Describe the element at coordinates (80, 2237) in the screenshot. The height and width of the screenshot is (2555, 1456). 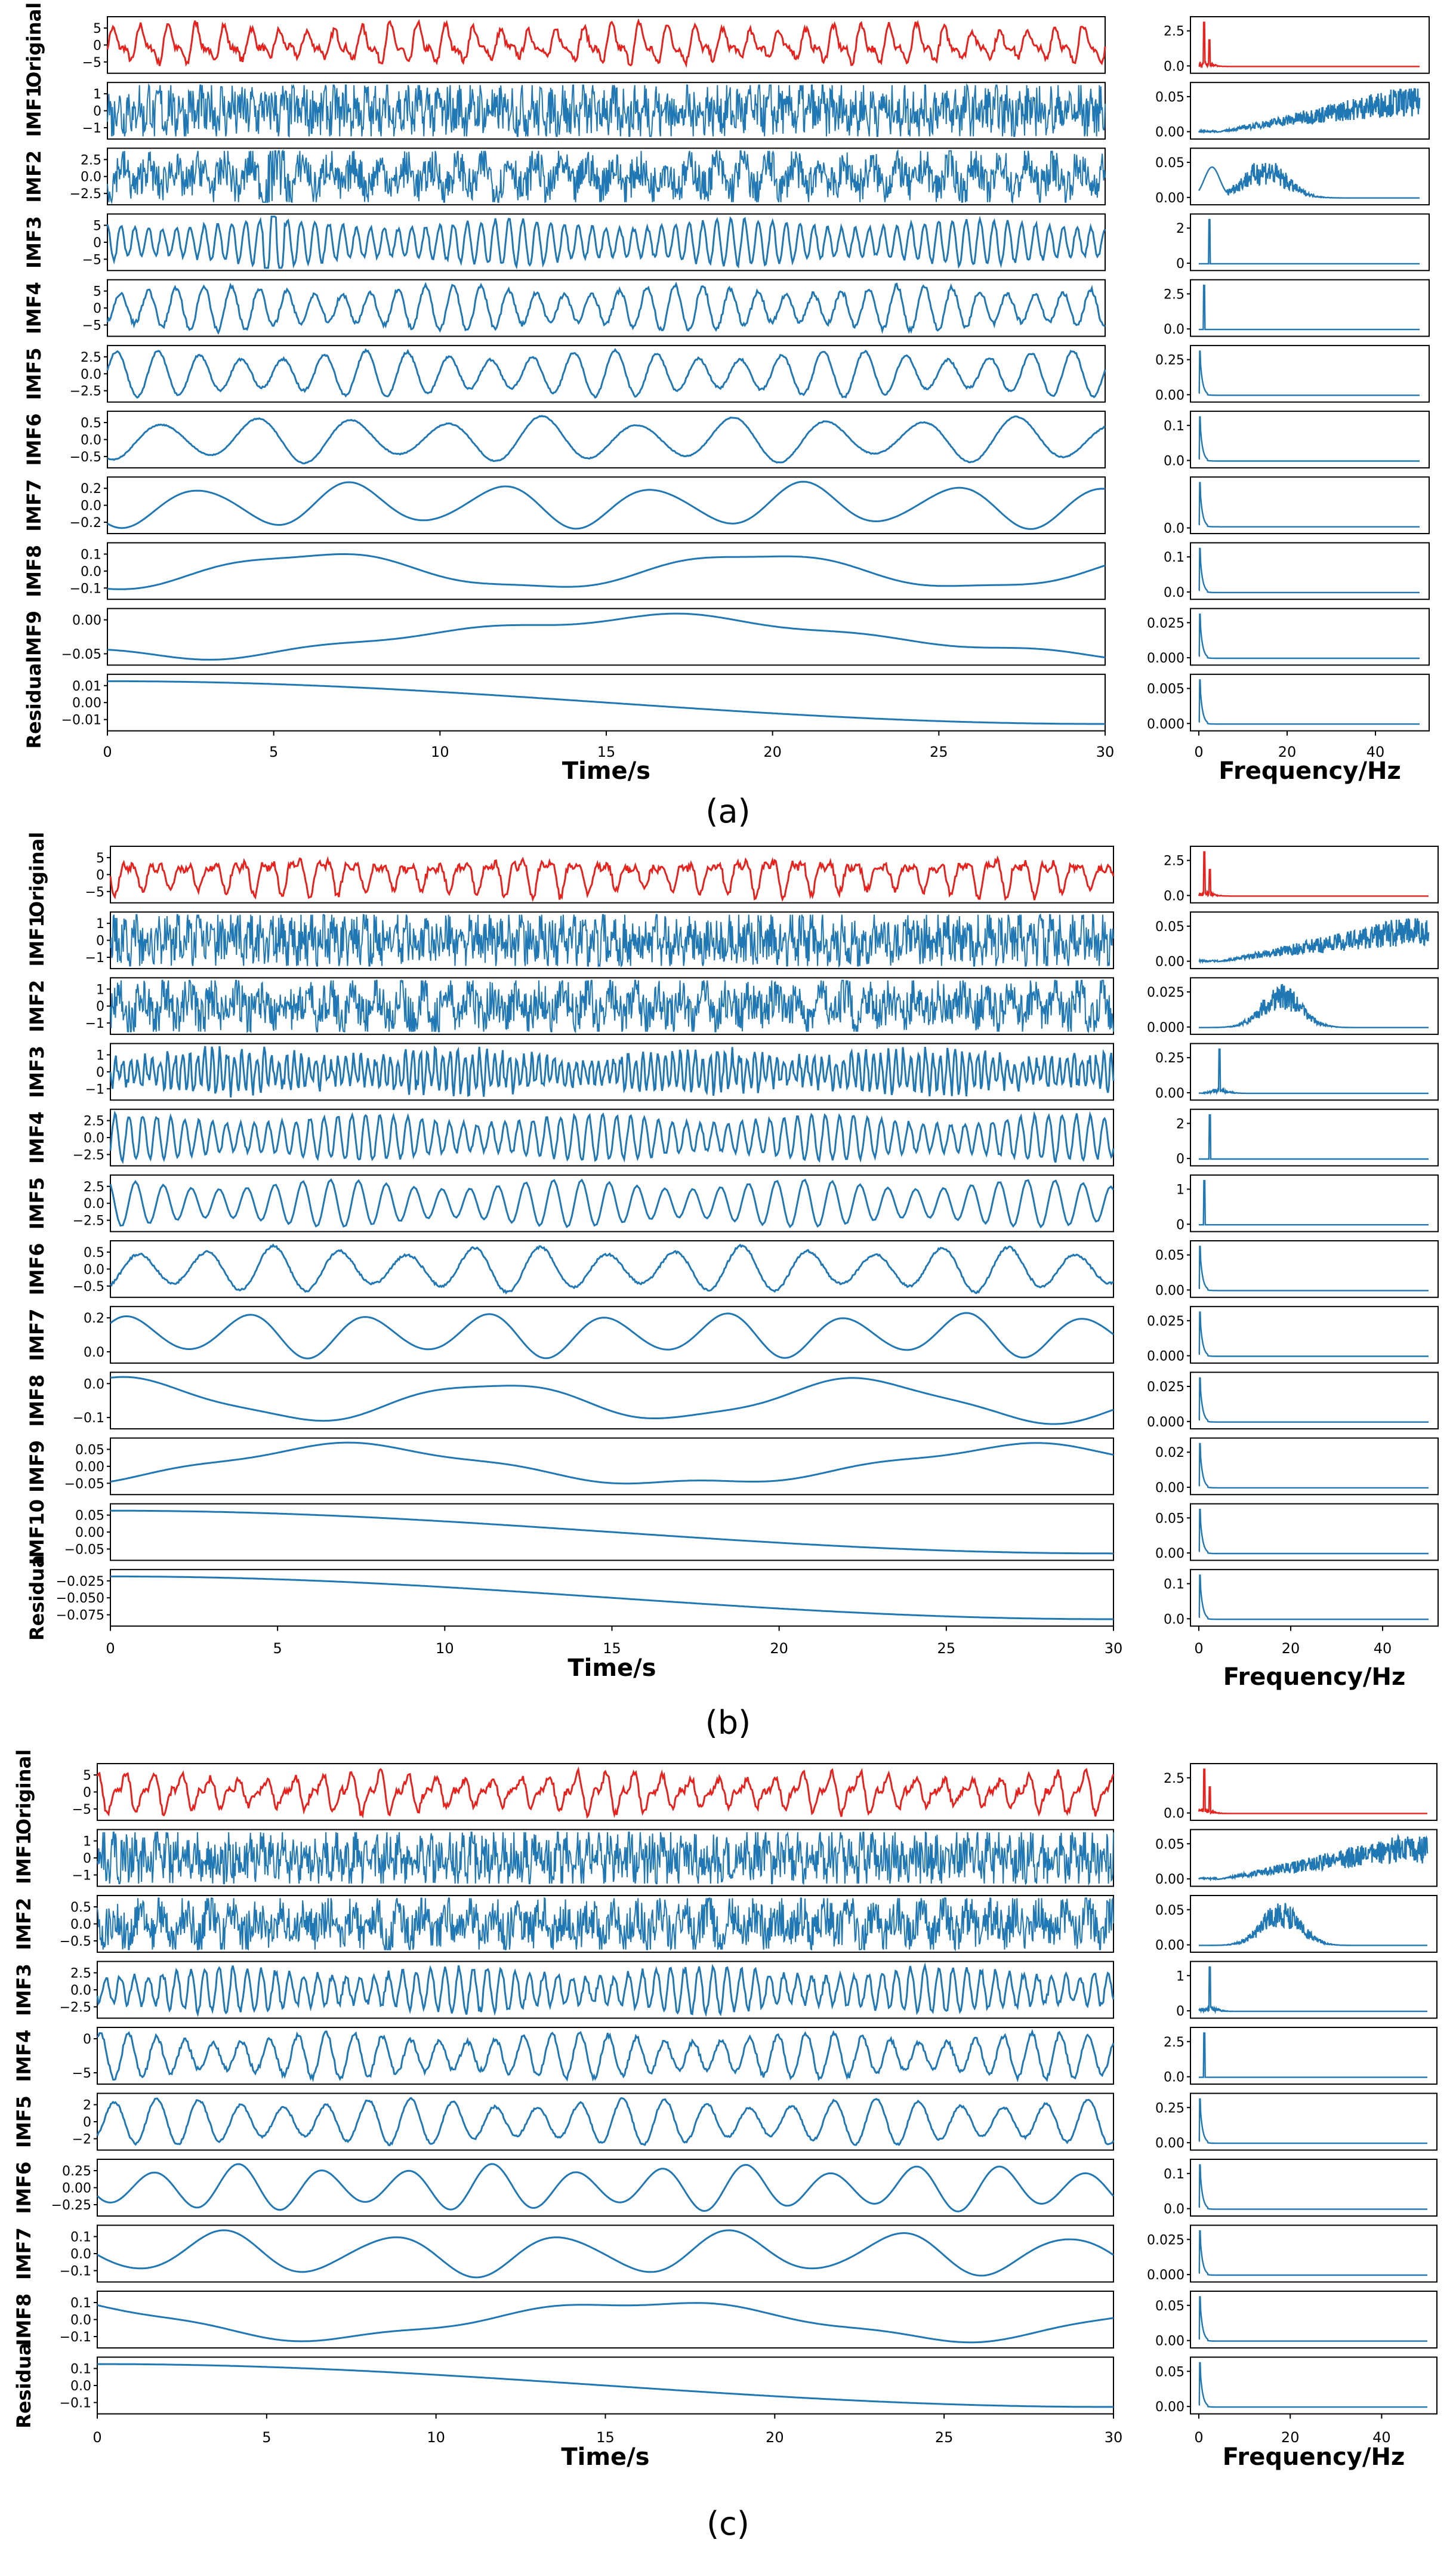
I see `y-tick-label: 0.1` at that location.